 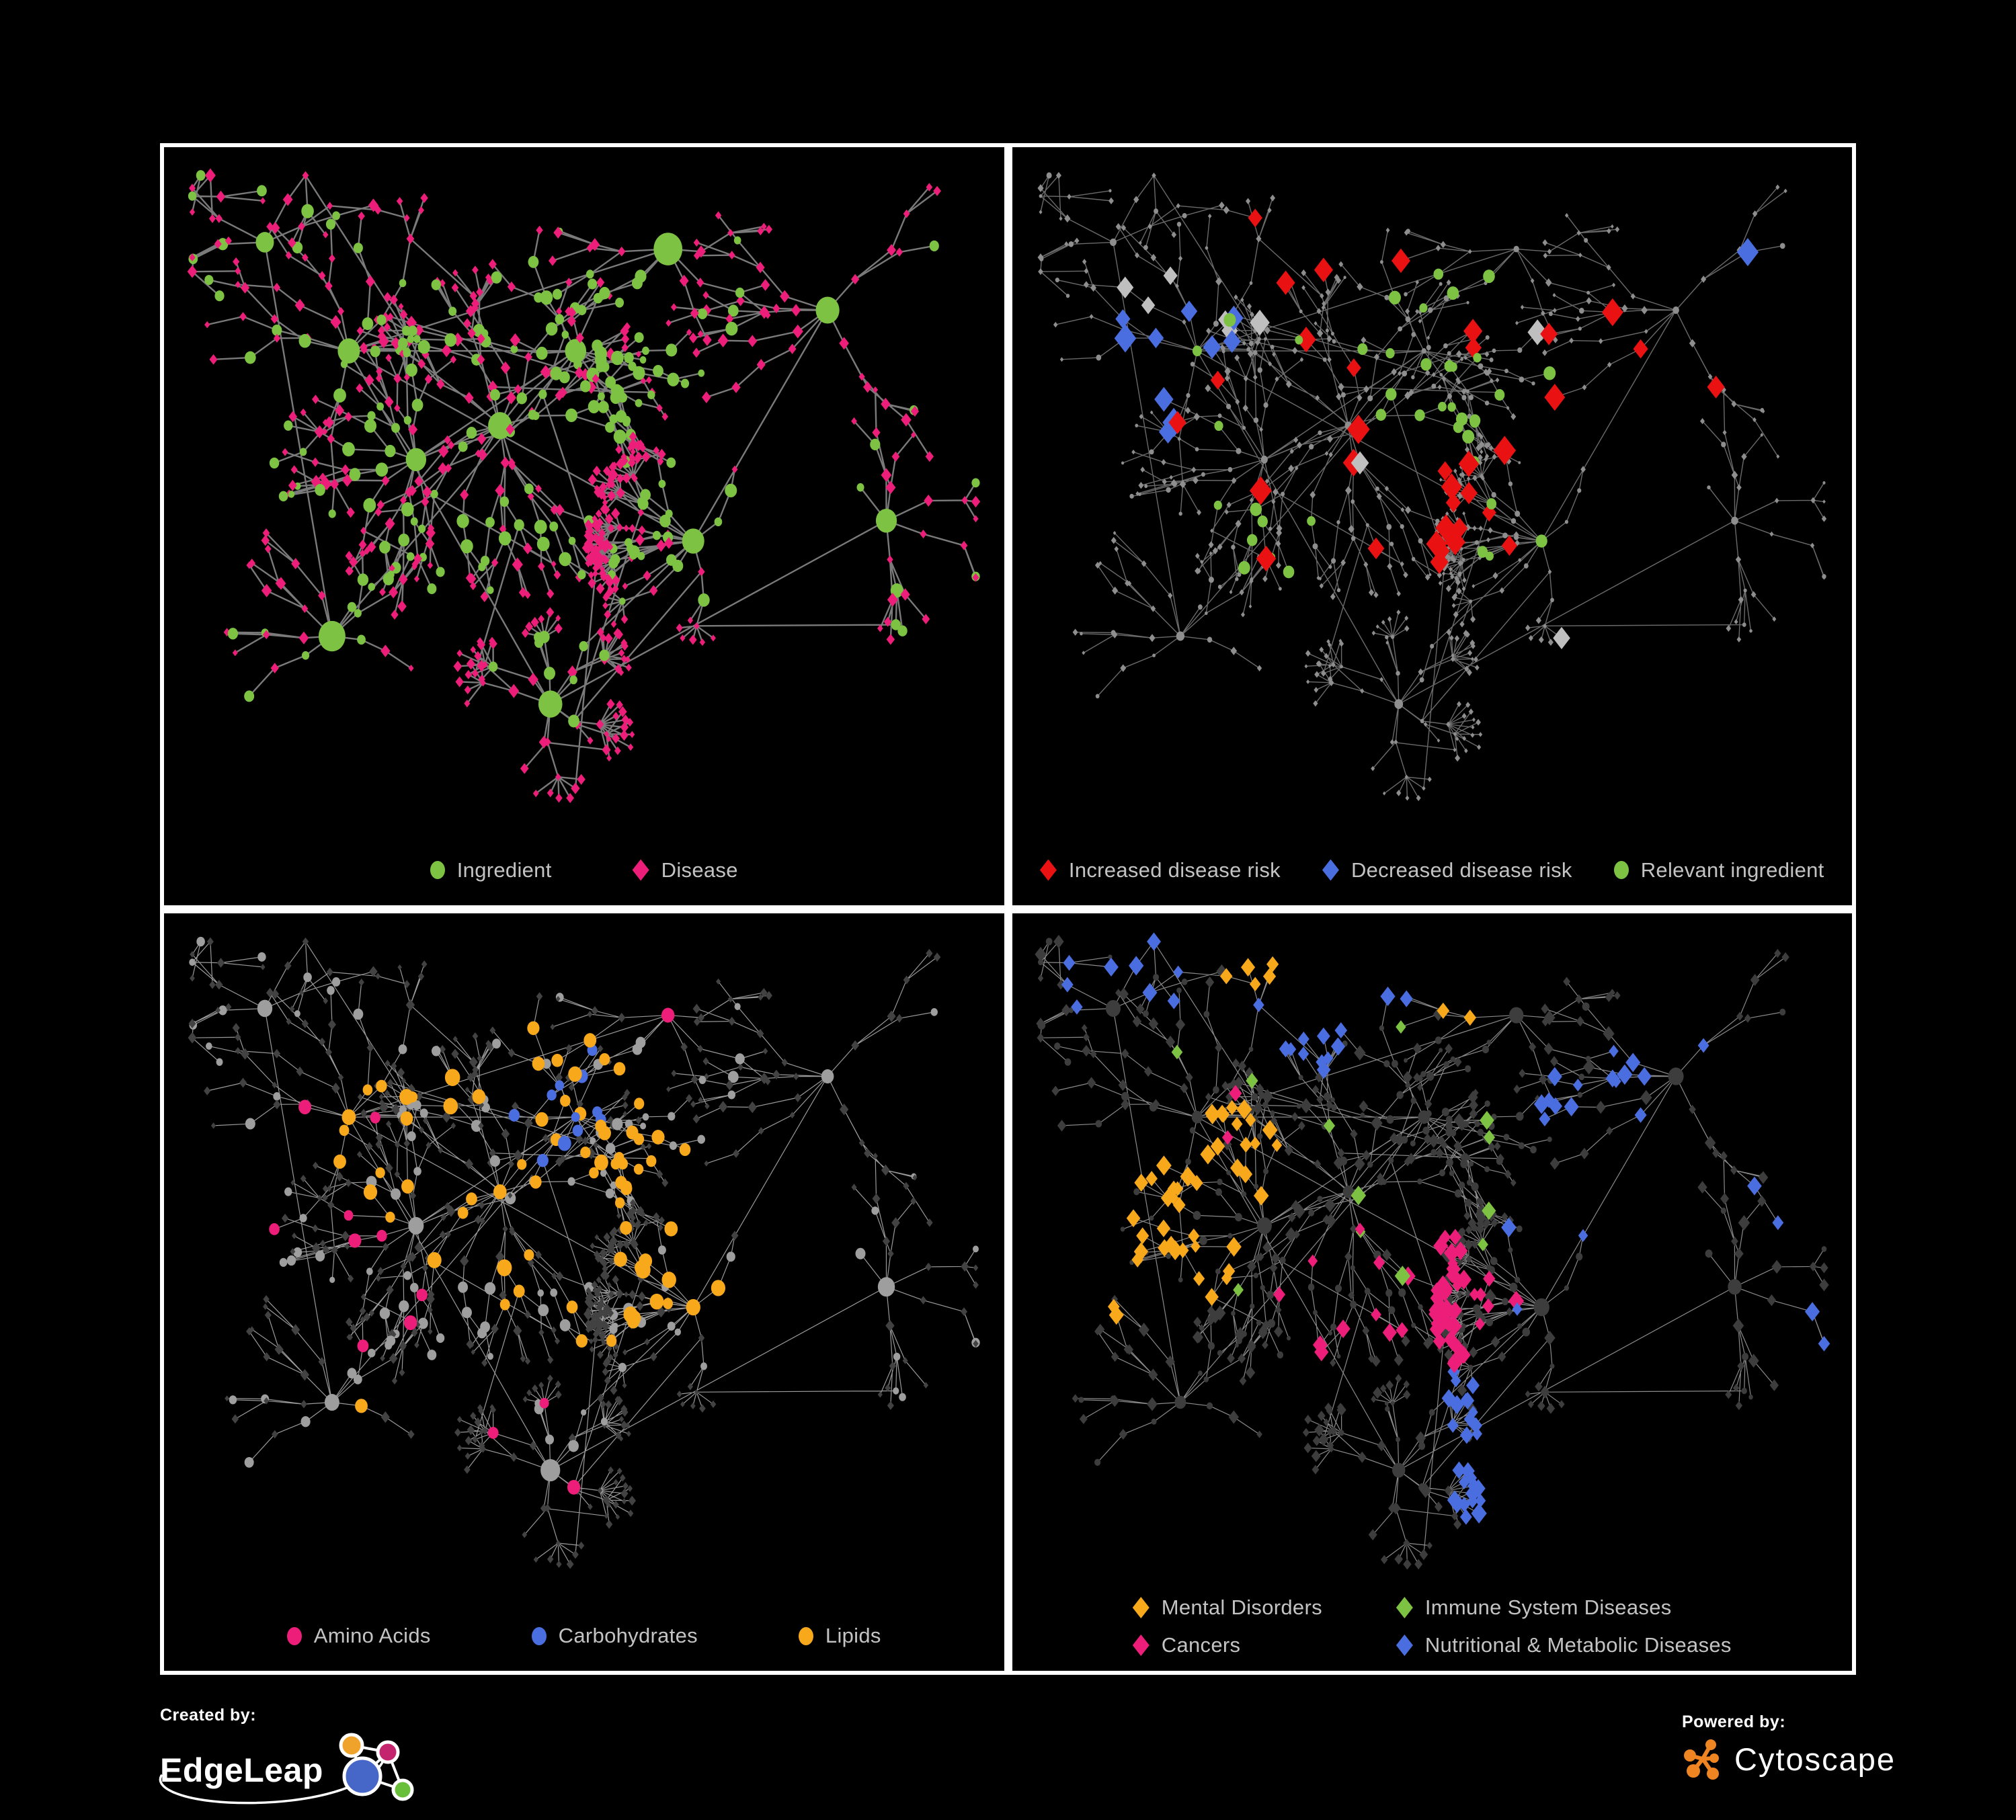 What do you see at coordinates (584, 1252) in the screenshot?
I see `network-graph-nutrient-classes` at bounding box center [584, 1252].